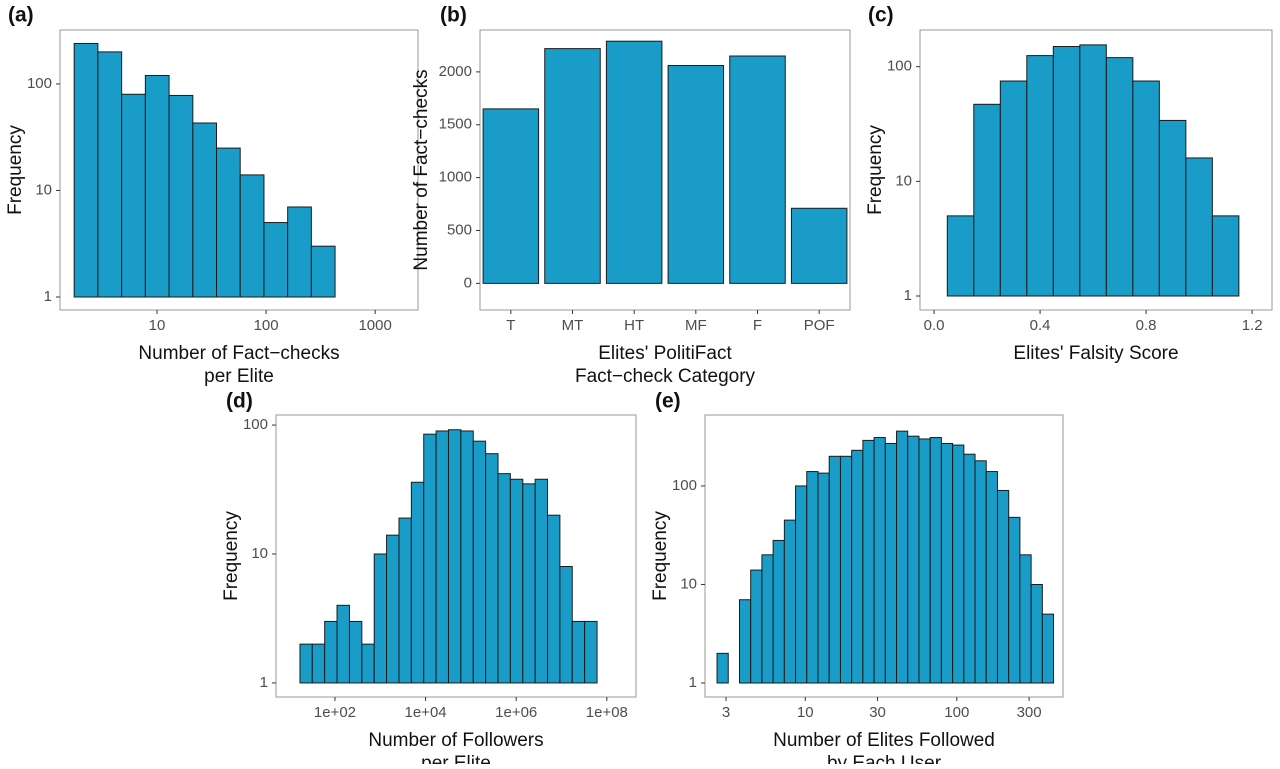  What do you see at coordinates (421, 169) in the screenshot?
I see `y-axis-title: Number of Fact−checks` at bounding box center [421, 169].